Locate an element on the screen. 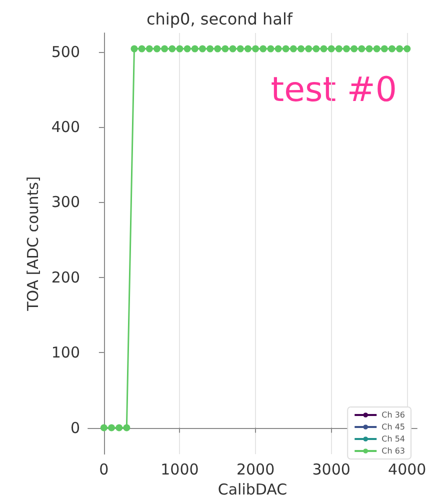  x-tick-label: 2000 is located at coordinates (255, 469).